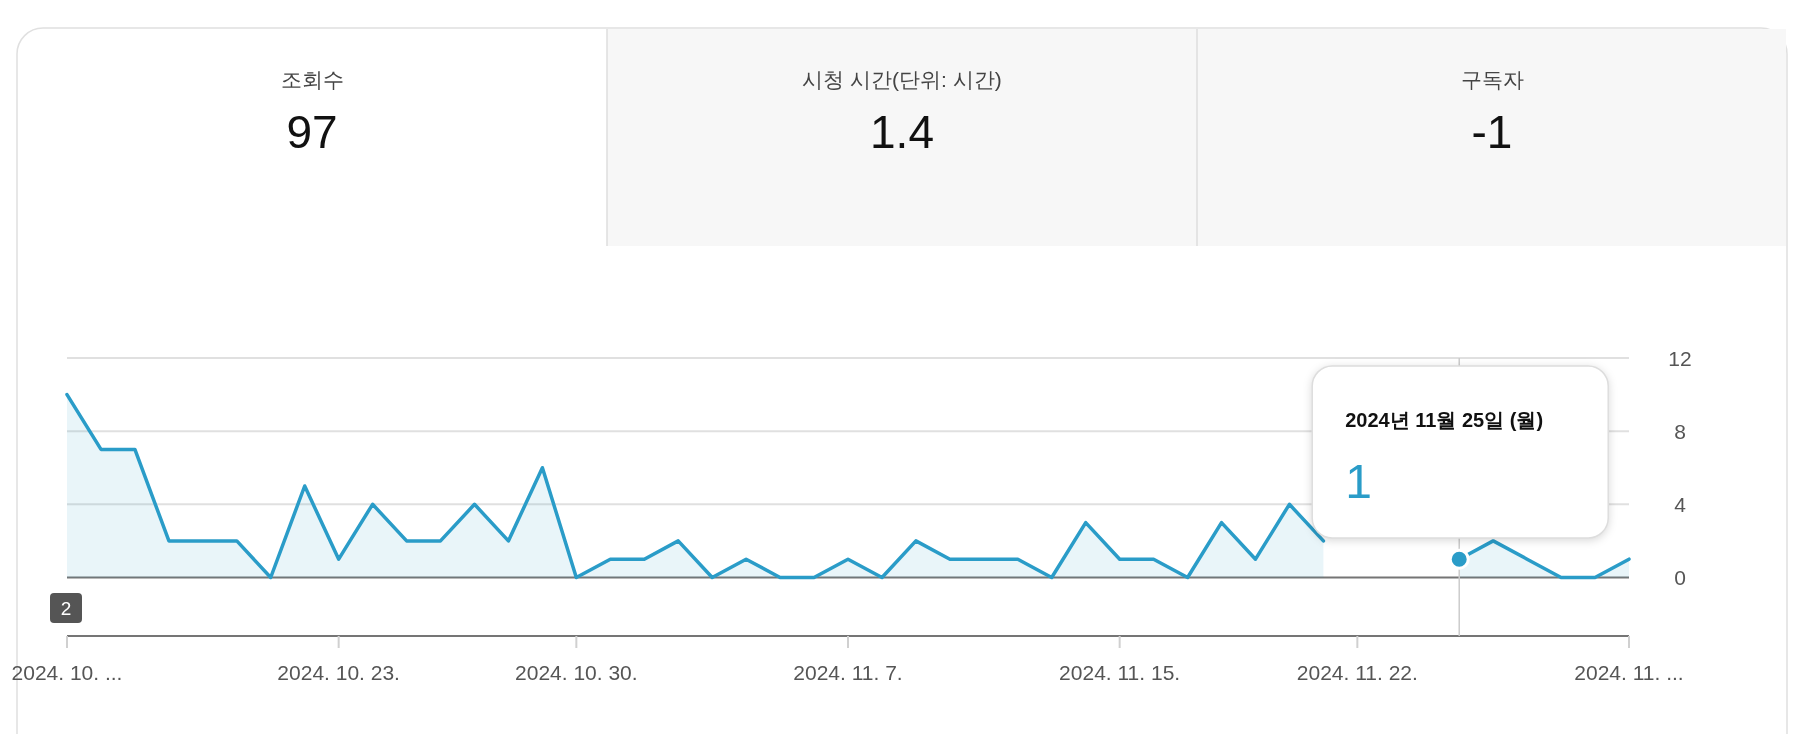 This screenshot has height=734, width=1808. What do you see at coordinates (1357, 672) in the screenshot?
I see `x-tick-label: 2024. 11. 22.` at bounding box center [1357, 672].